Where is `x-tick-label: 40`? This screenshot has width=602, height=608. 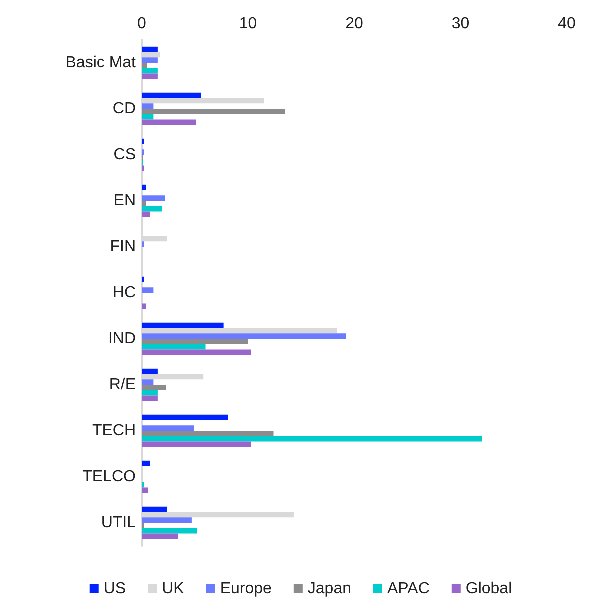 x-tick-label: 40 is located at coordinates (567, 24).